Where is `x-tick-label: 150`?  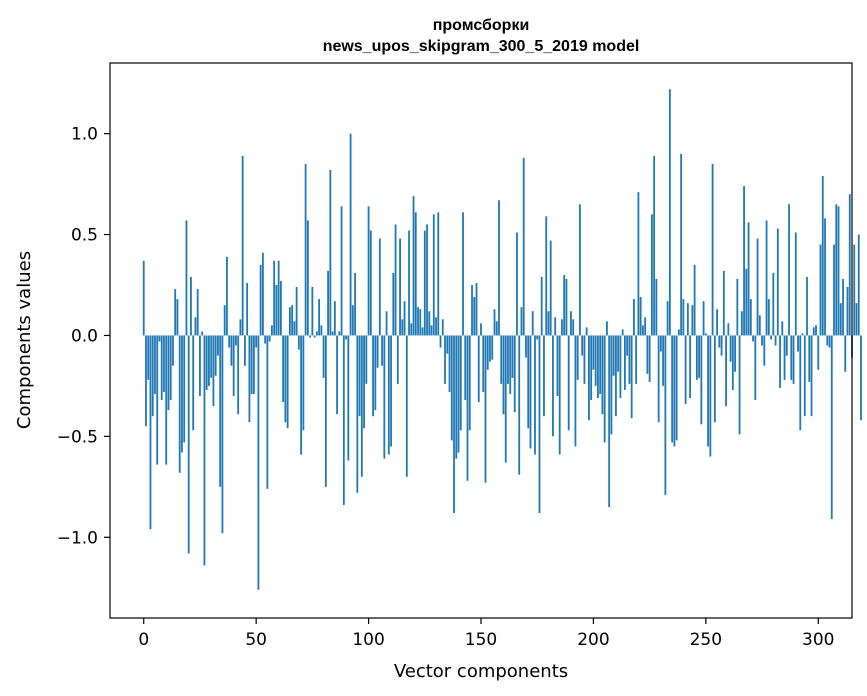 x-tick-label: 150 is located at coordinates (481, 640).